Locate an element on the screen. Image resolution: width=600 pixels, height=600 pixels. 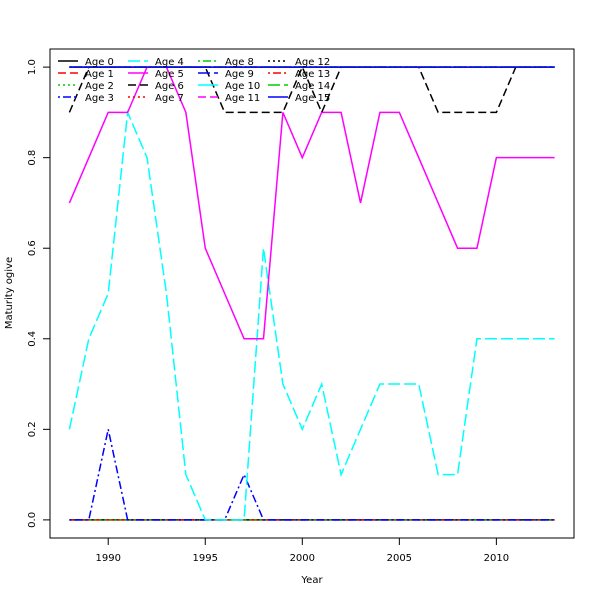
legend-label: Age 2 is located at coordinates (99, 86).